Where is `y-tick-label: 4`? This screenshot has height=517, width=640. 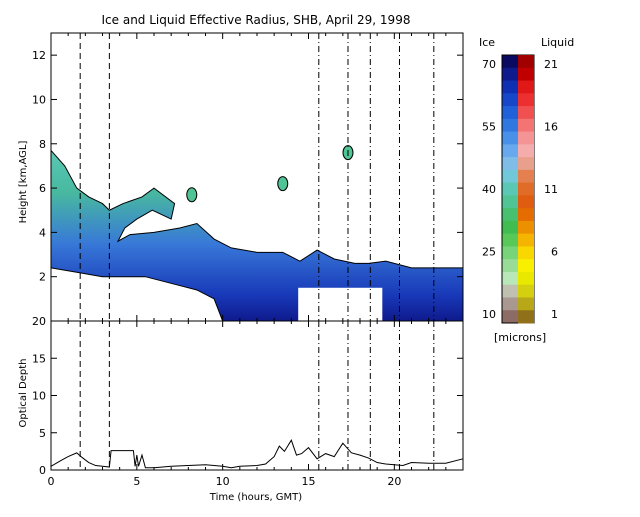 y-tick-label: 4 is located at coordinates (42, 232).